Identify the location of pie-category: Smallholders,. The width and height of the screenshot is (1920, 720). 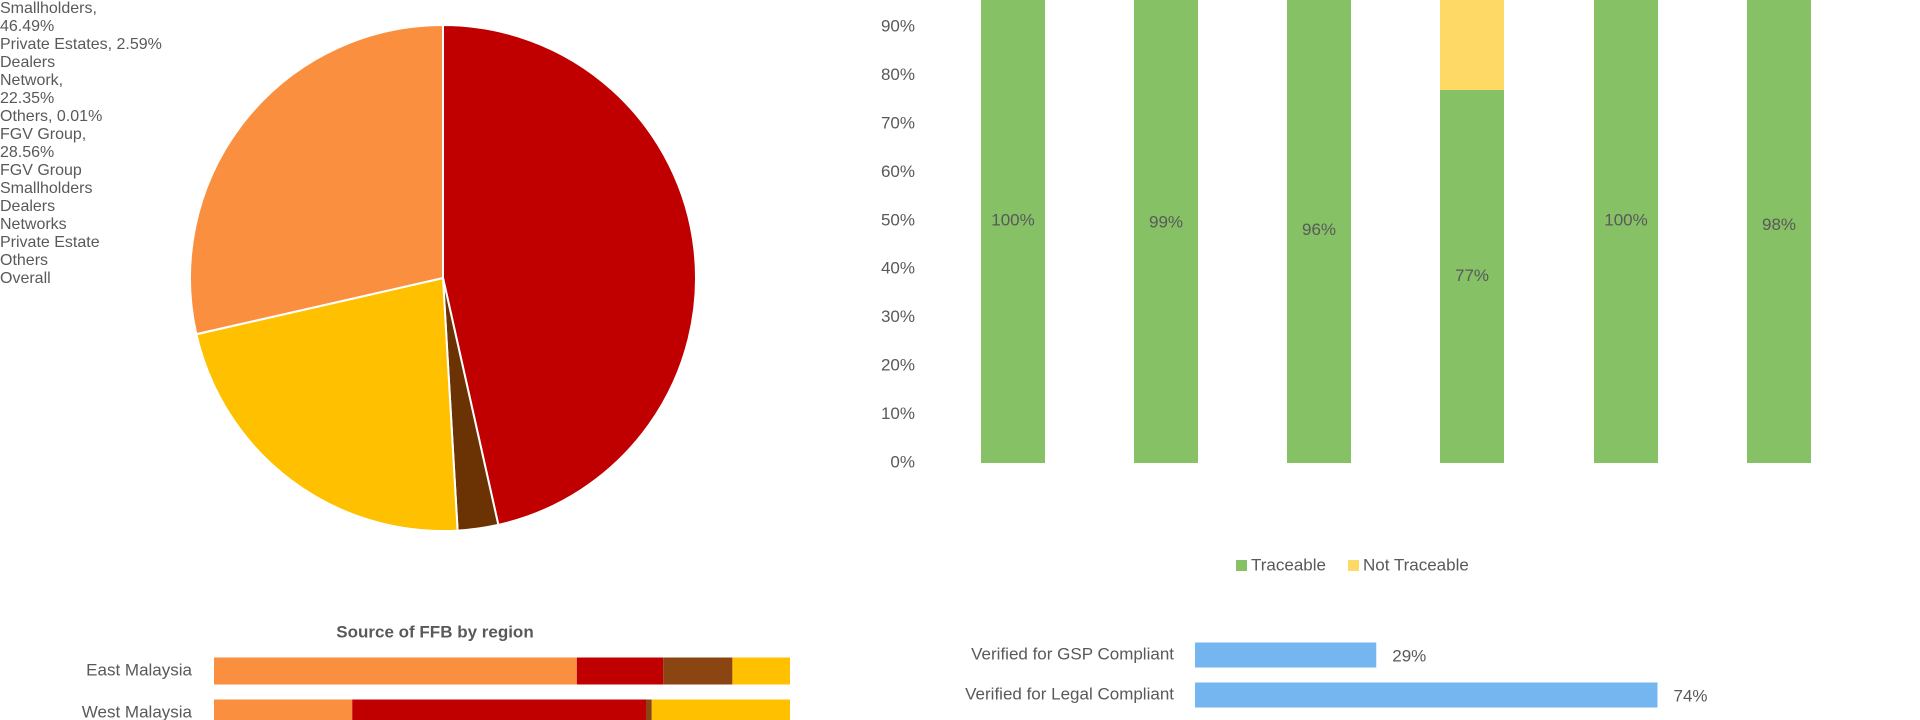
(48, 8).